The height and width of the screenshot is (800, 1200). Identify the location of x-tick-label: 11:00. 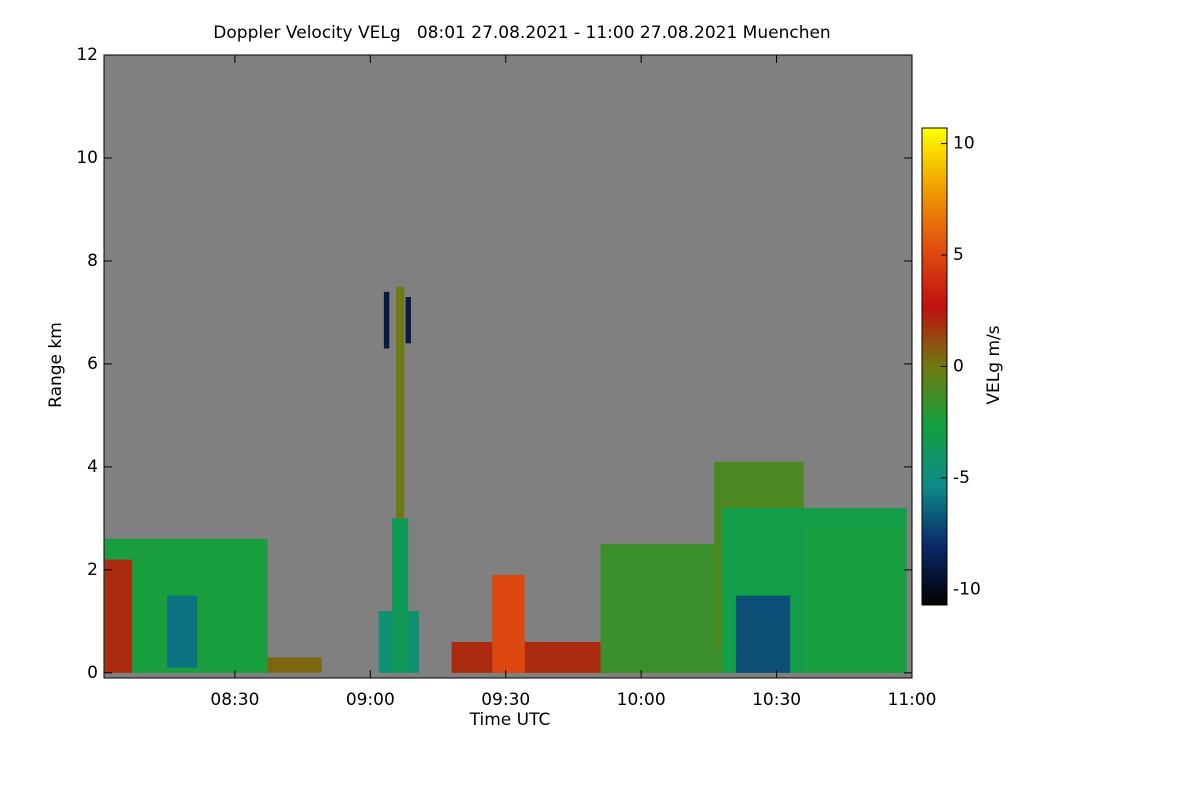
(912, 700).